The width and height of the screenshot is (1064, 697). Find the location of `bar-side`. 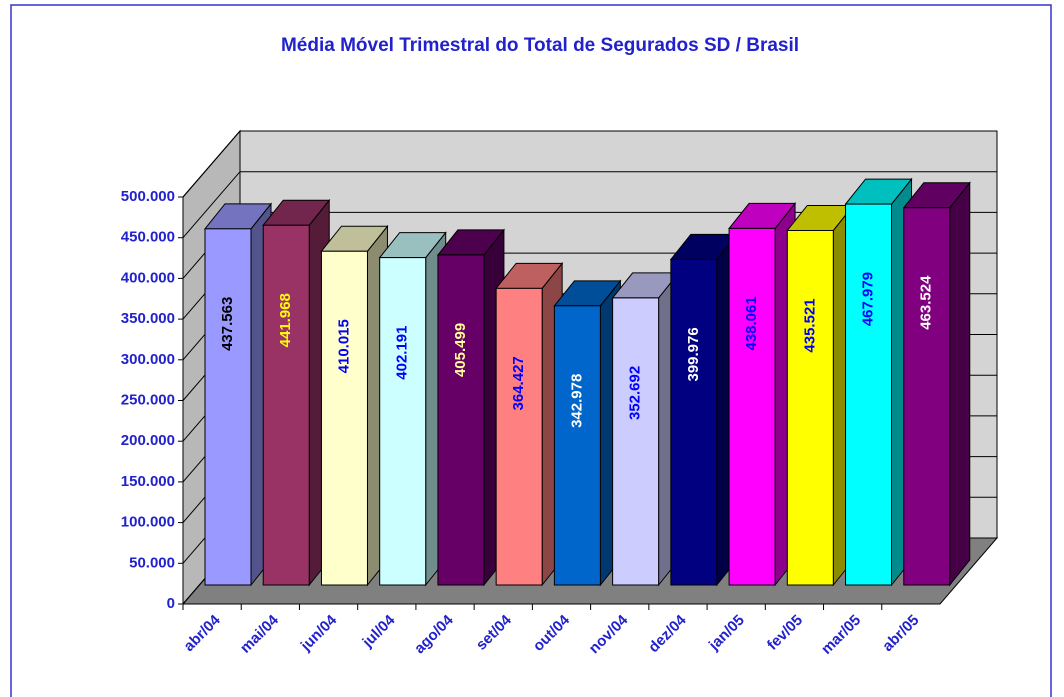

bar-side is located at coordinates (960, 384).